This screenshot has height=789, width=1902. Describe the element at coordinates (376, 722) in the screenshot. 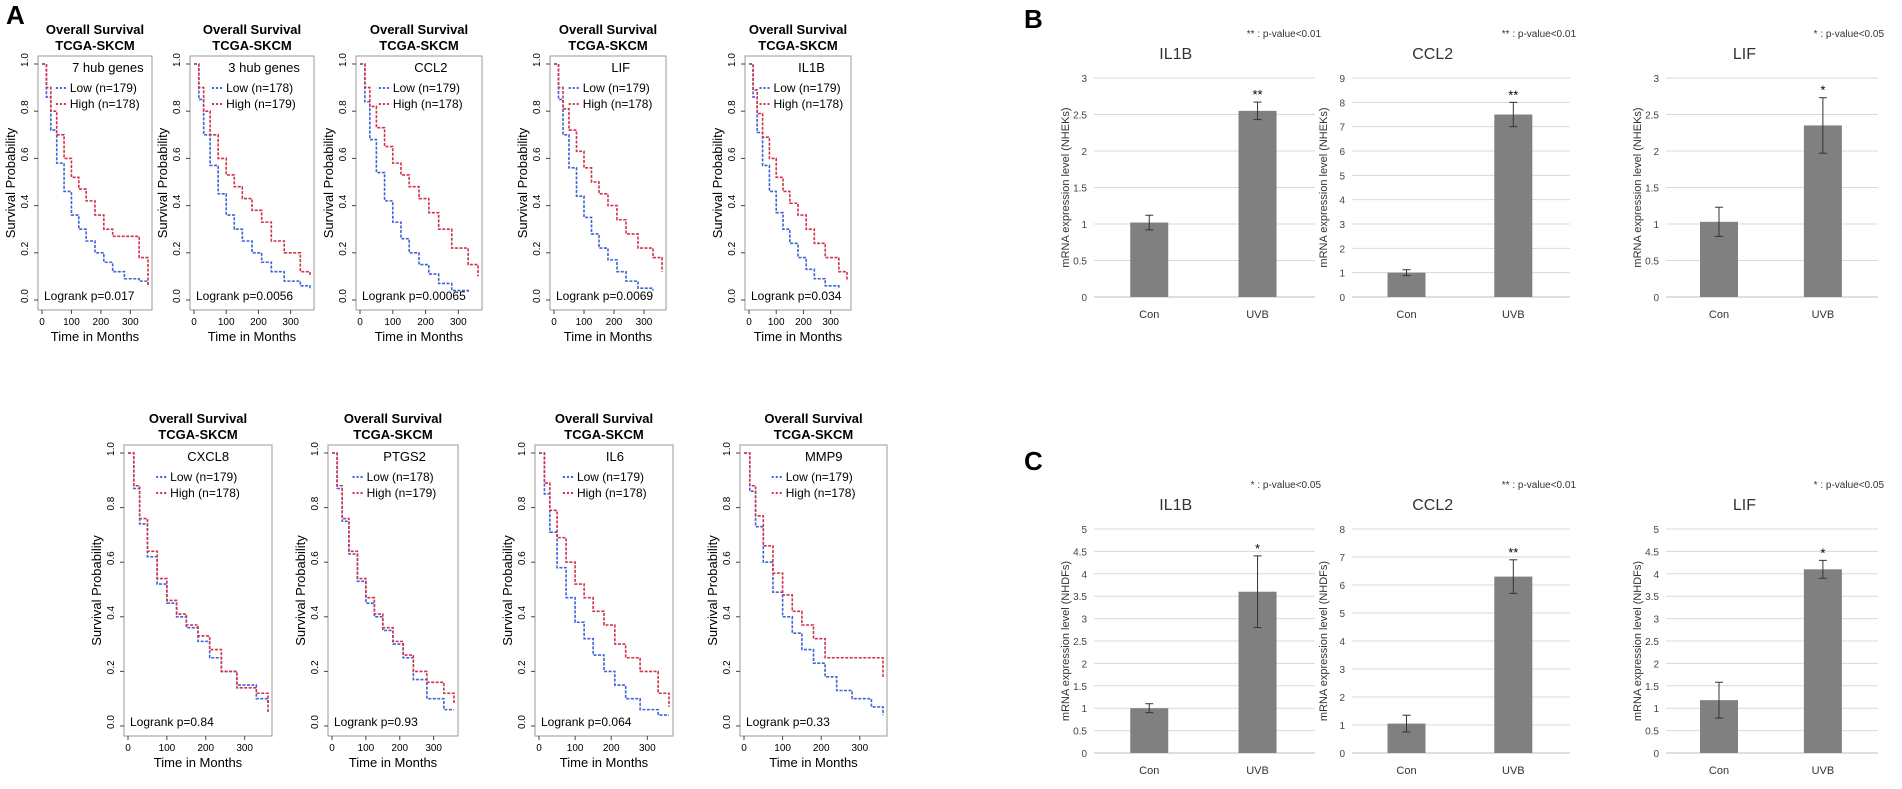

I see `logrank-label: Logrank p=0.93` at that location.